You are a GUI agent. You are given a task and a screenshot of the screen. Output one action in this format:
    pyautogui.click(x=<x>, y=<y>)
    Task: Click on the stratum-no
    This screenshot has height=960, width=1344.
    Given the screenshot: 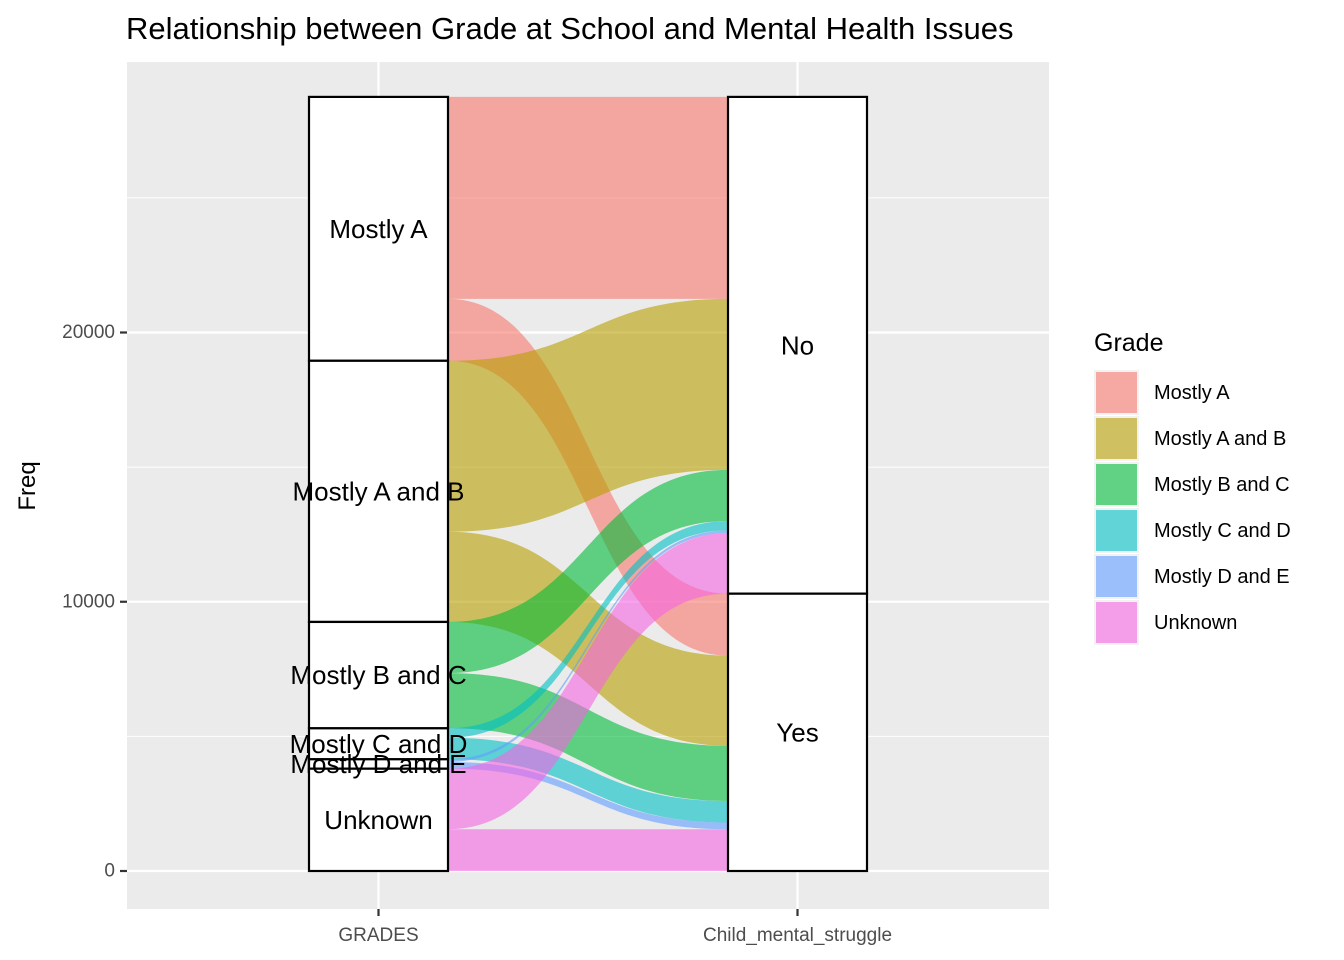 What is the action you would take?
    pyautogui.click(x=797, y=345)
    